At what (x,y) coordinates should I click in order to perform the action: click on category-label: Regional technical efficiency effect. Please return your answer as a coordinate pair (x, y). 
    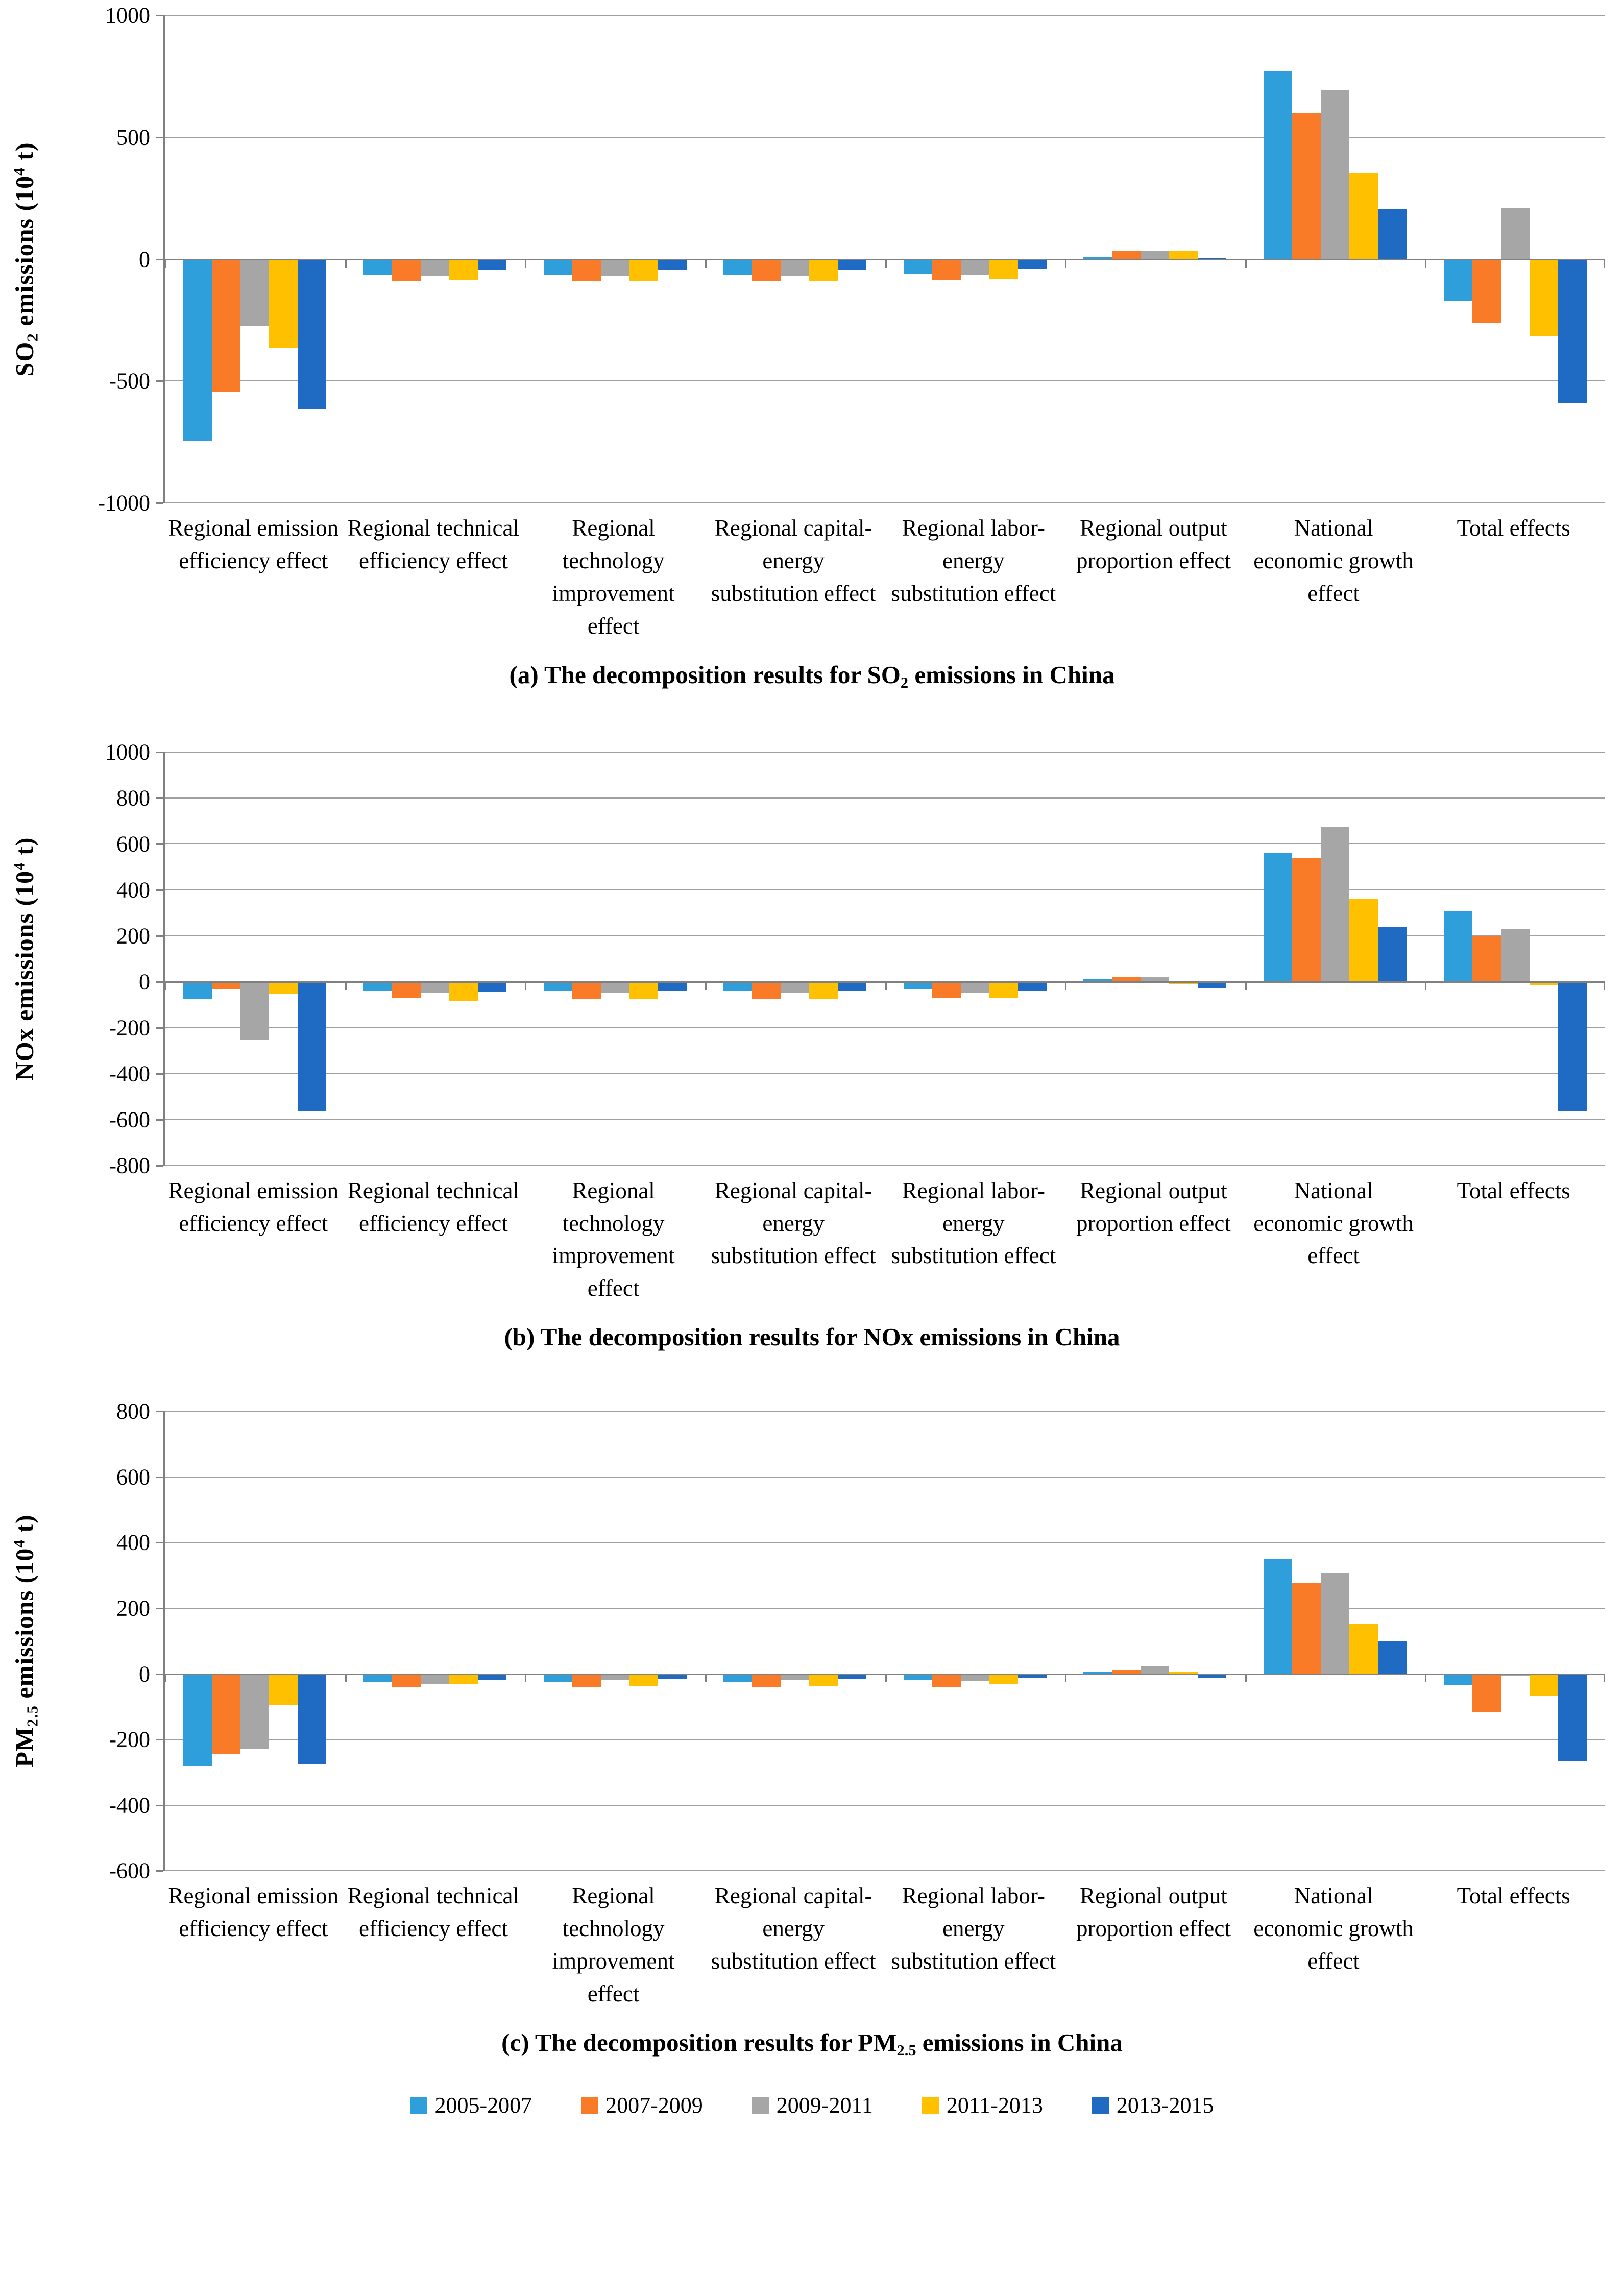
    Looking at the image, I should click on (433, 1206).